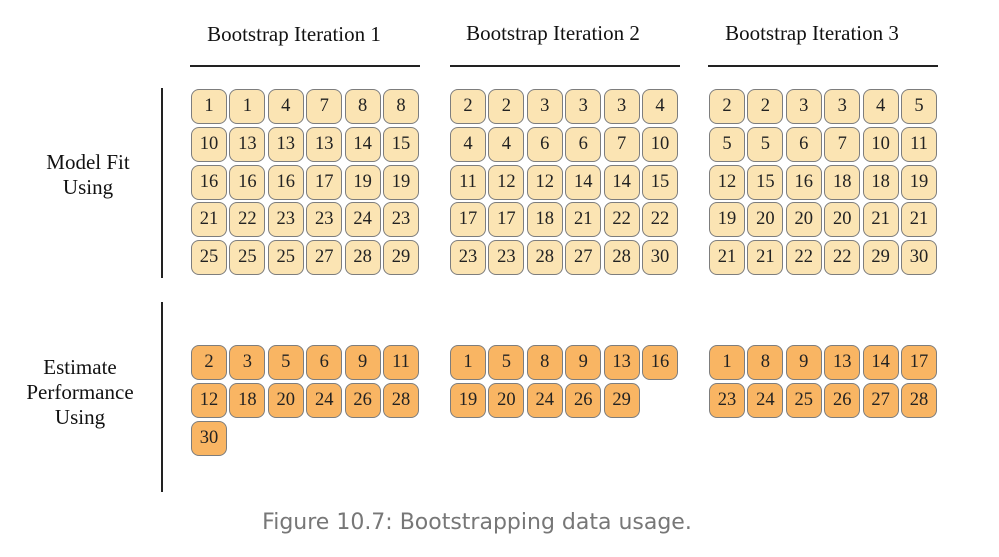 The height and width of the screenshot is (557, 999). What do you see at coordinates (553, 33) in the screenshot?
I see `iteration-2-title: Bootstrap Iteration 2` at bounding box center [553, 33].